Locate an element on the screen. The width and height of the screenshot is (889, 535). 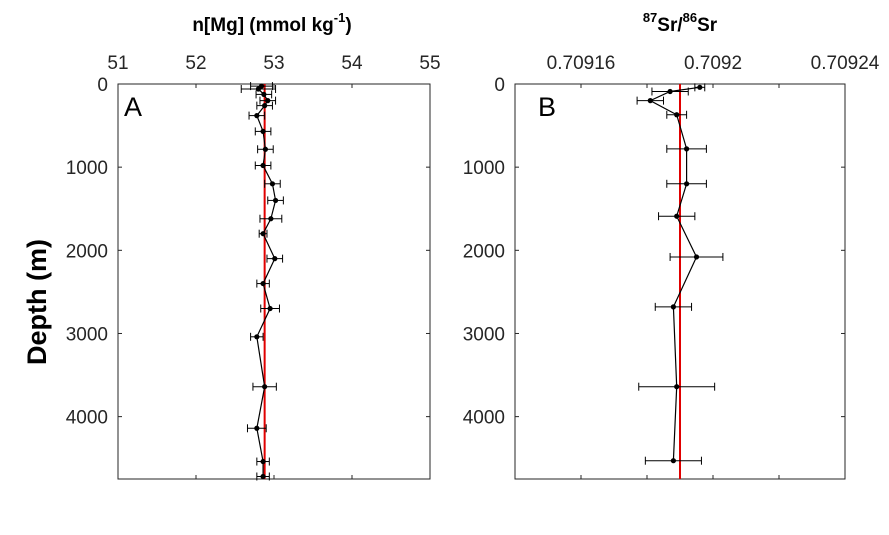
panel-b-ytick-label: 0 is located at coordinates (499, 85).